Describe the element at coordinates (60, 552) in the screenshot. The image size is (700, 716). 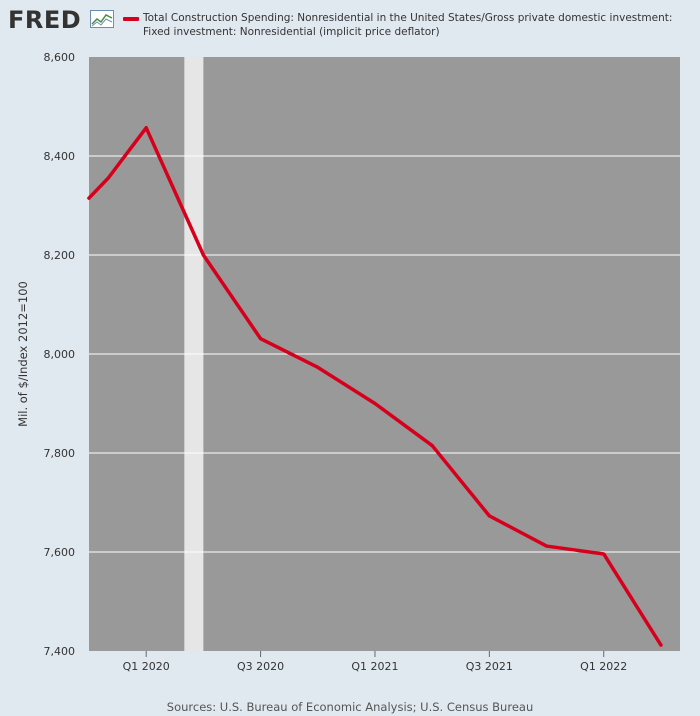
I see `y-tick-label: 7,600` at that location.